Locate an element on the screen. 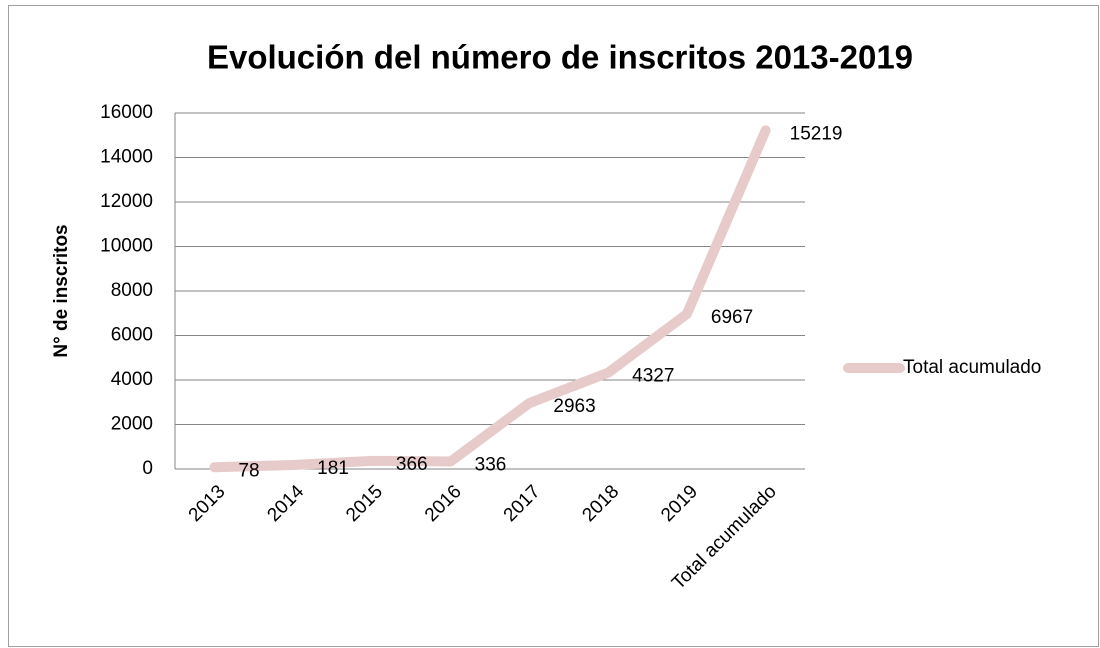 This screenshot has height=648, width=1100. data-label: 15219 is located at coordinates (816, 133).